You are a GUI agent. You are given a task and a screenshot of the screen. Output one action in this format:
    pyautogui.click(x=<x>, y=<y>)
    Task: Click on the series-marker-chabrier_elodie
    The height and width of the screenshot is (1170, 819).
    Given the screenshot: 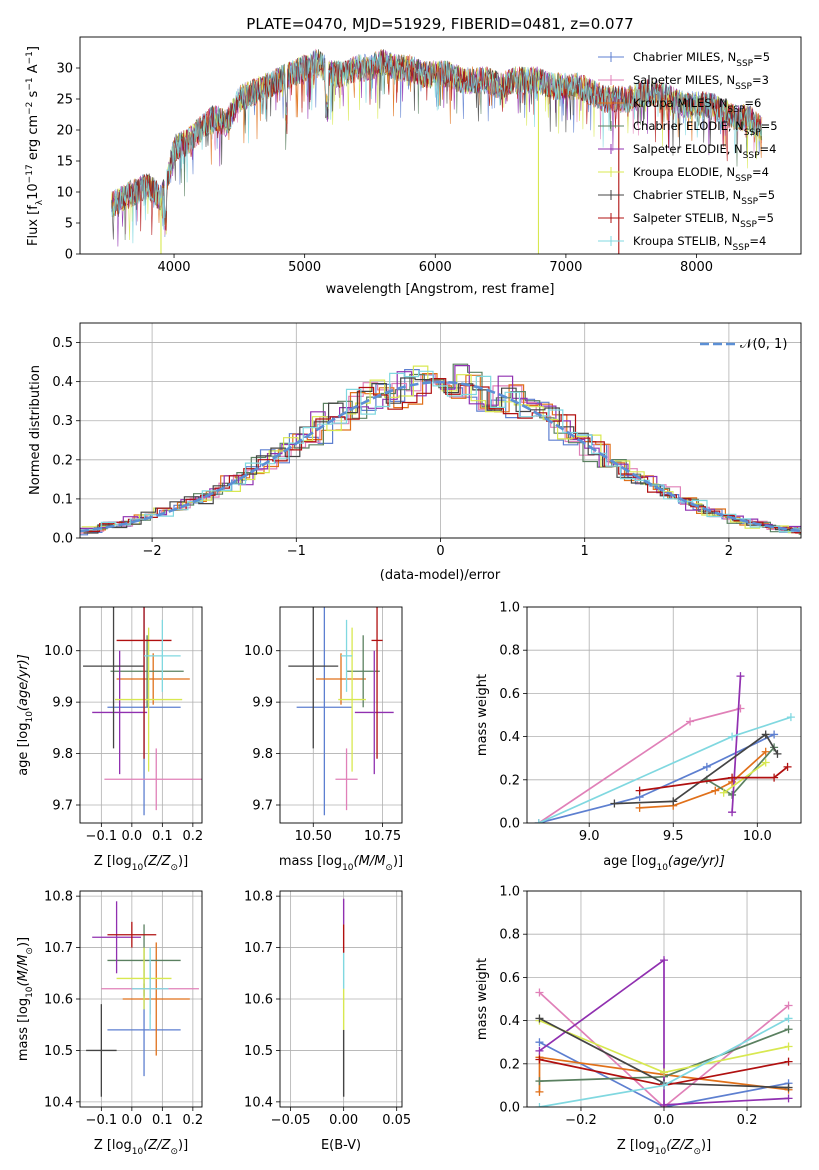 What is the action you would take?
    pyautogui.click(x=732, y=794)
    